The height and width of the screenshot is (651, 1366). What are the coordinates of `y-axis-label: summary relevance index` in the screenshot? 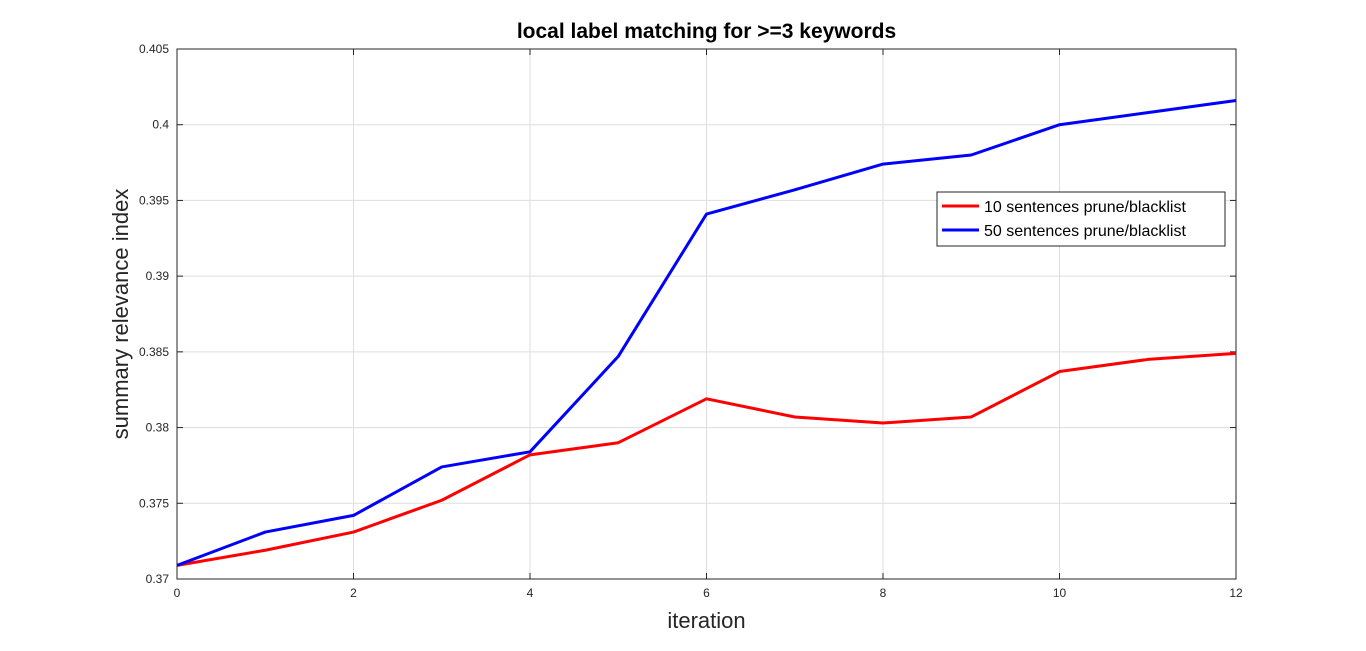 It's located at (120, 314).